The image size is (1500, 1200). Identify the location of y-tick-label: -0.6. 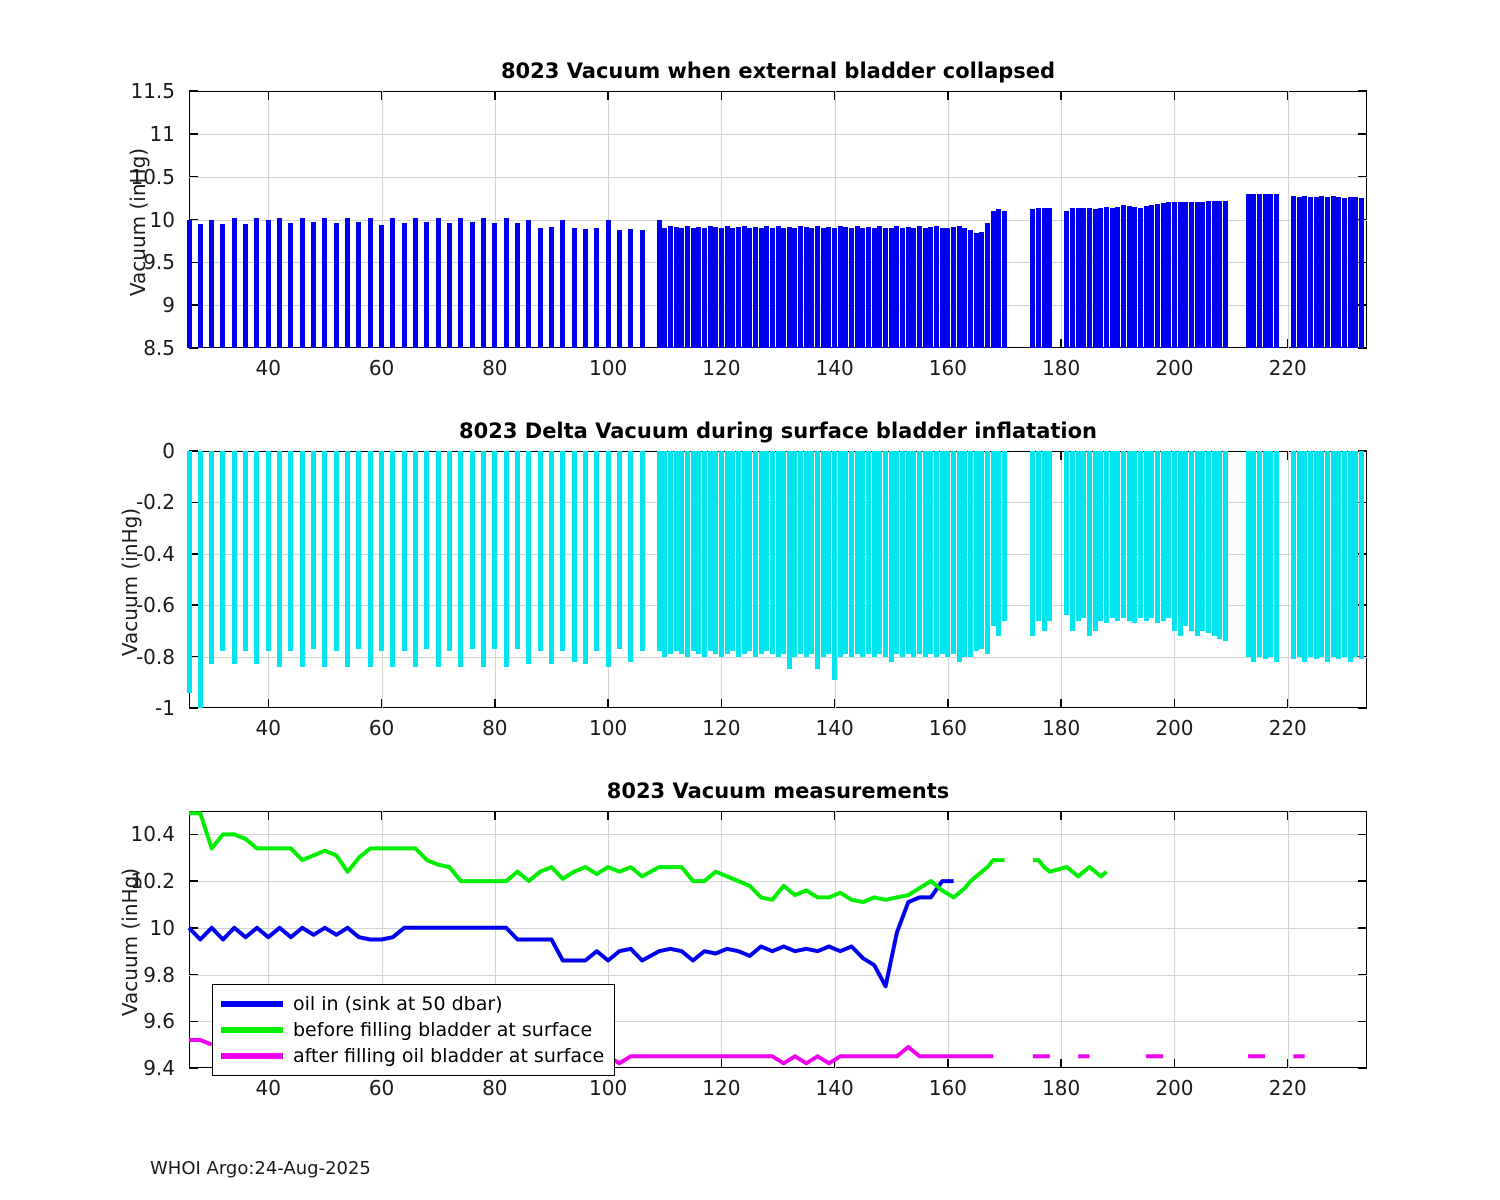
(155, 605).